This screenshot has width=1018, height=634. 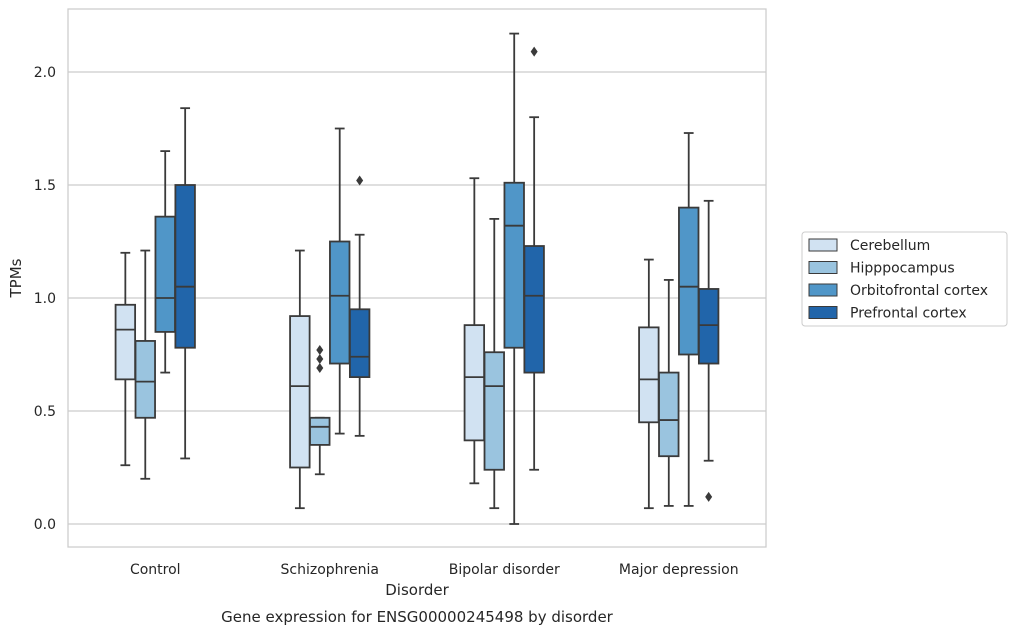 What do you see at coordinates (919, 291) in the screenshot?
I see `legend-label: Orbitofrontal cortex` at bounding box center [919, 291].